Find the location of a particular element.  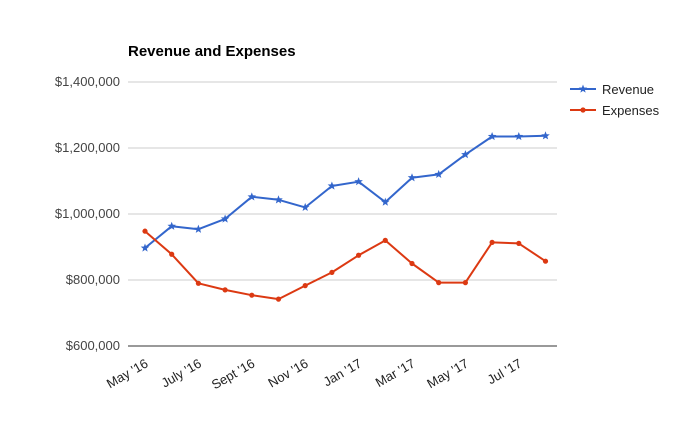

legend-label-expenses: Expenses is located at coordinates (631, 110).